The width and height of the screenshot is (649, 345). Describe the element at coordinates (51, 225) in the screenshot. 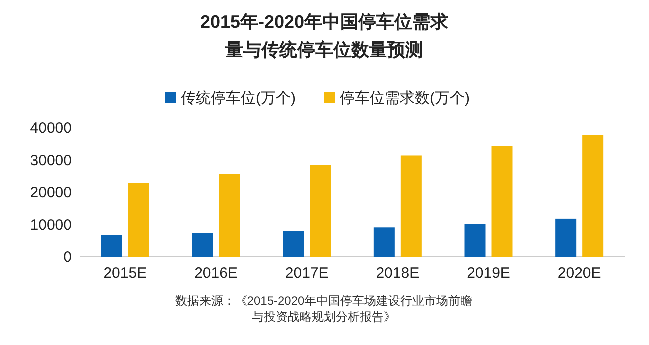

I see `y-tick-label: 10000` at that location.